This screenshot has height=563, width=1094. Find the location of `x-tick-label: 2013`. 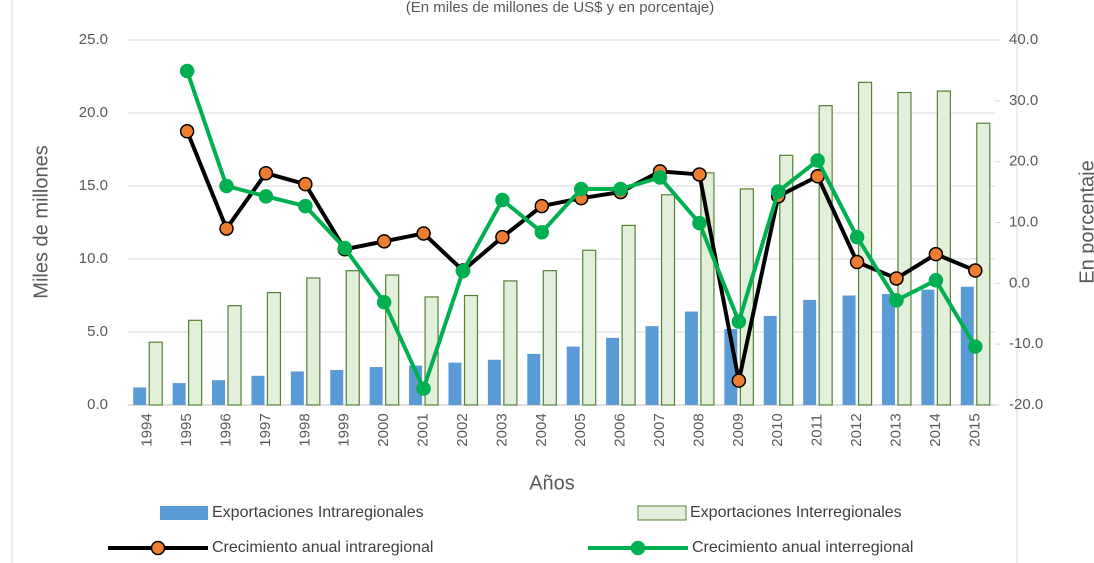

x-tick-label: 2013 is located at coordinates (895, 429).